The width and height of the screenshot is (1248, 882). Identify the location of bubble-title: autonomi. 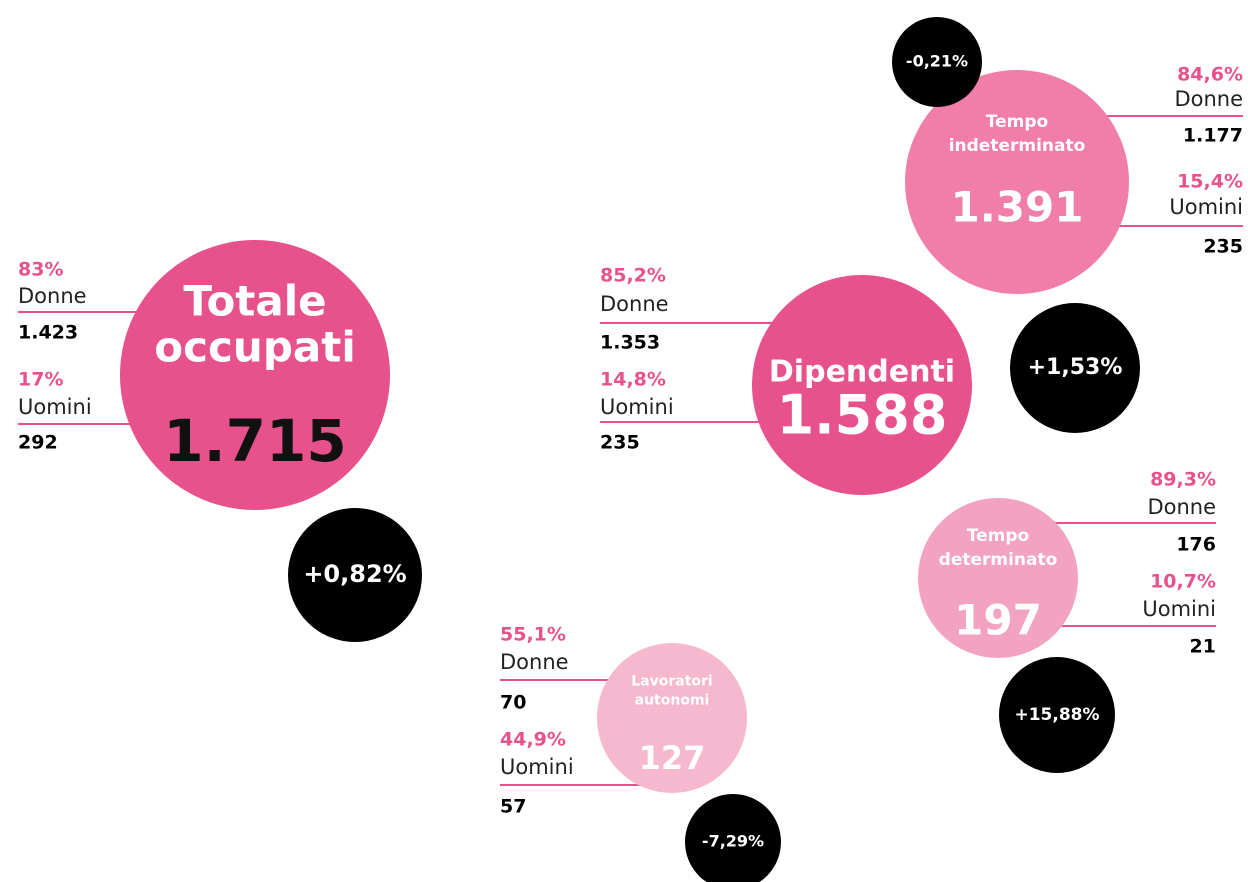
(672, 701).